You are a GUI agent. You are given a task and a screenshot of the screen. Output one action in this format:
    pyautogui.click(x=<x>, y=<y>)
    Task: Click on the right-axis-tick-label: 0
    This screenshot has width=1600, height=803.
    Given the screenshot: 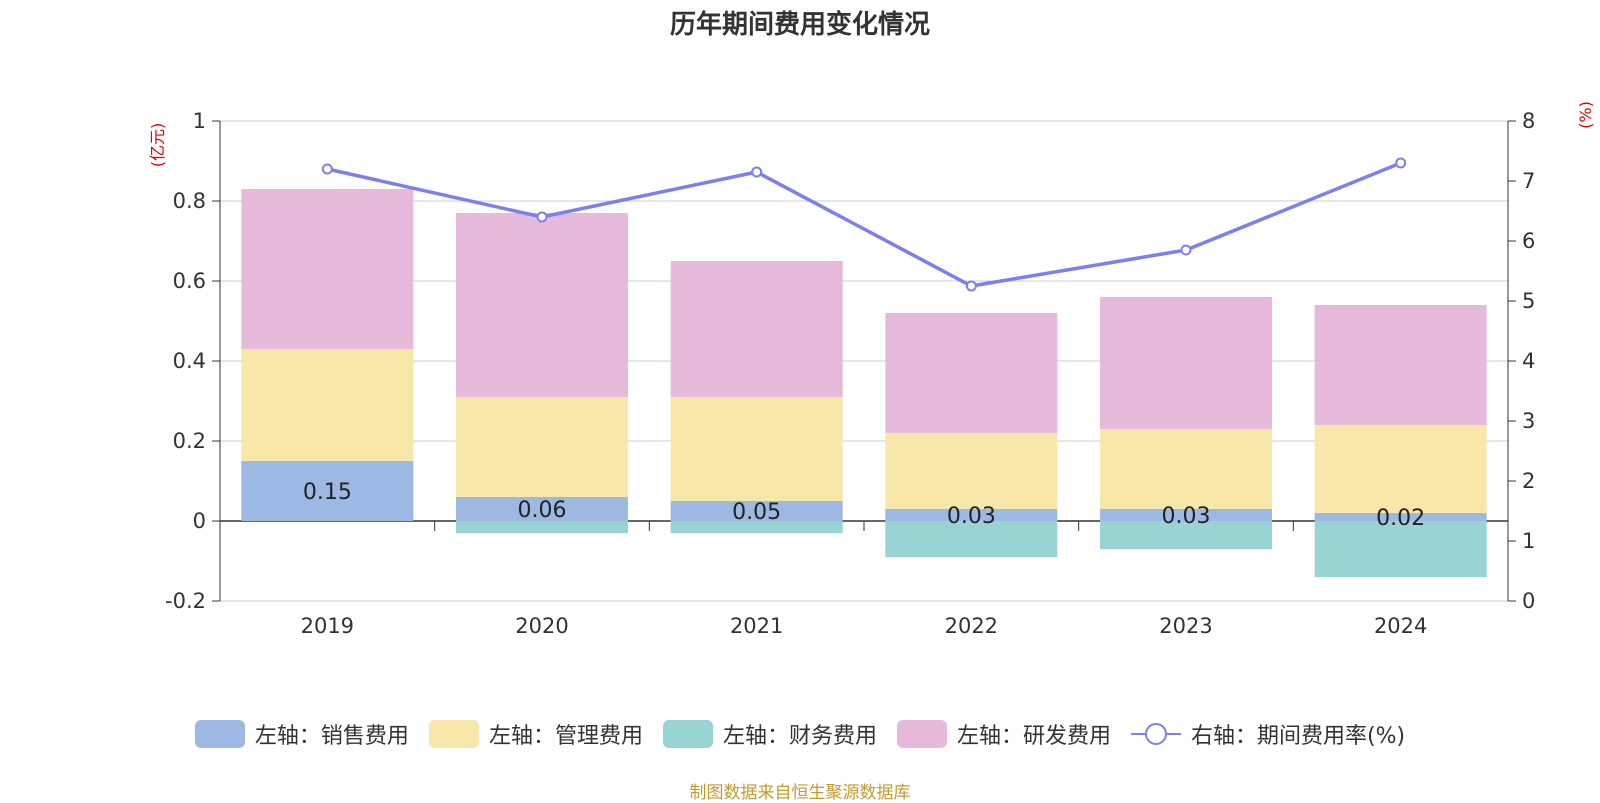 What is the action you would take?
    pyautogui.click(x=1528, y=601)
    